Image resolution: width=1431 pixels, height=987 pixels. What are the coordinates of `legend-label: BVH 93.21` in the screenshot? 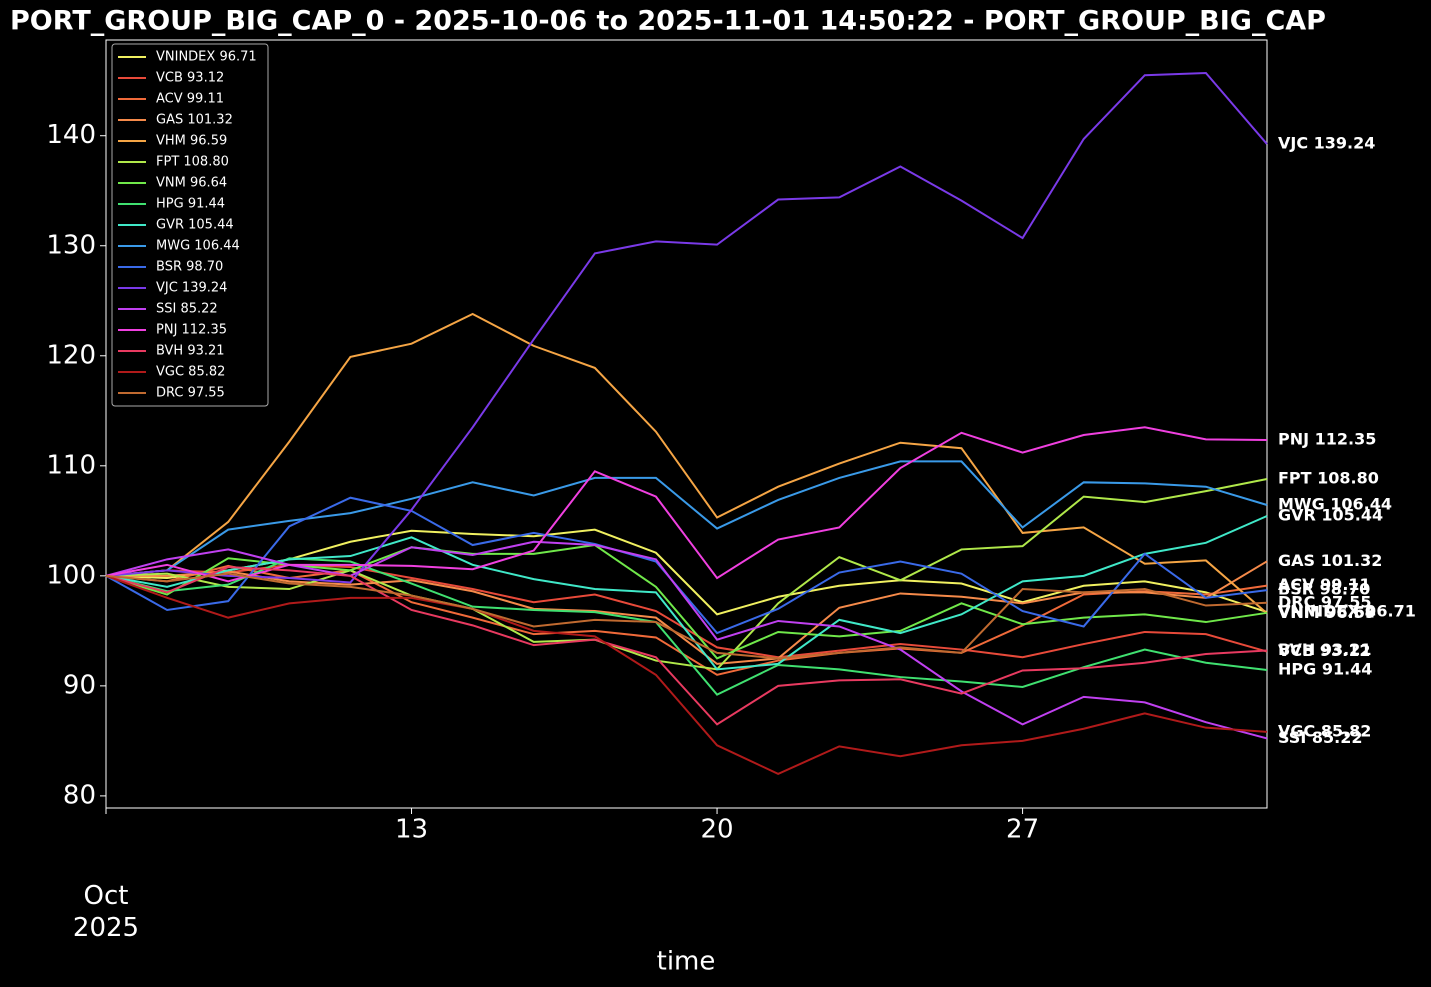 It's located at (190, 351).